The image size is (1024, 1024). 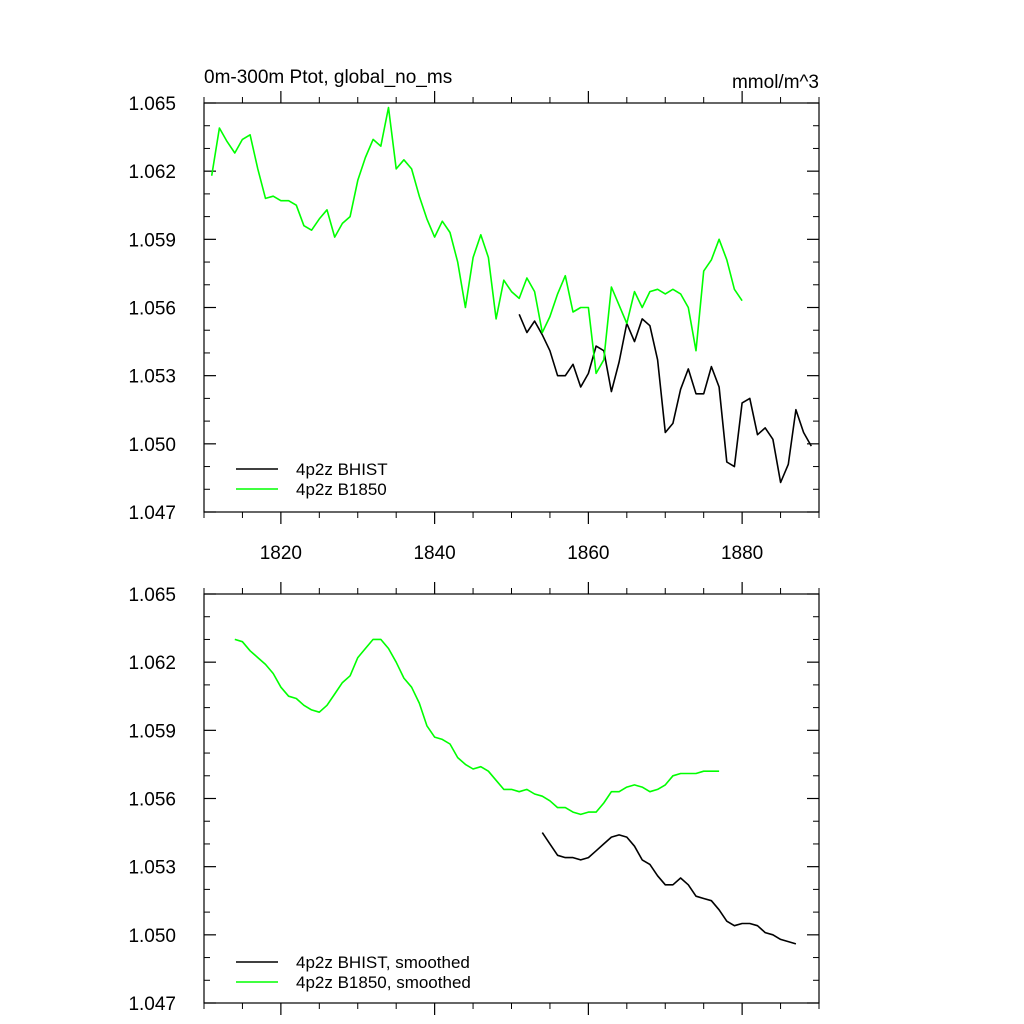 What do you see at coordinates (434, 553) in the screenshot?
I see `x-tick-label: 1840` at bounding box center [434, 553].